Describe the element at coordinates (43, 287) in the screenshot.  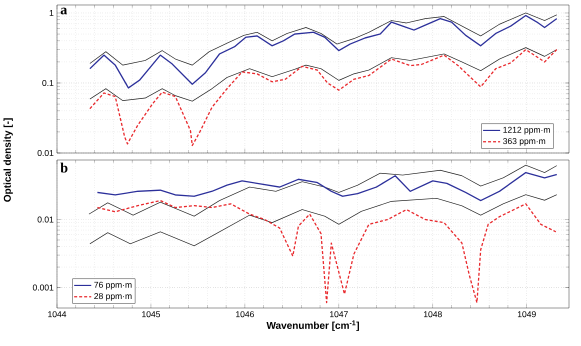
I see `y-tick-label: 0.001` at that location.